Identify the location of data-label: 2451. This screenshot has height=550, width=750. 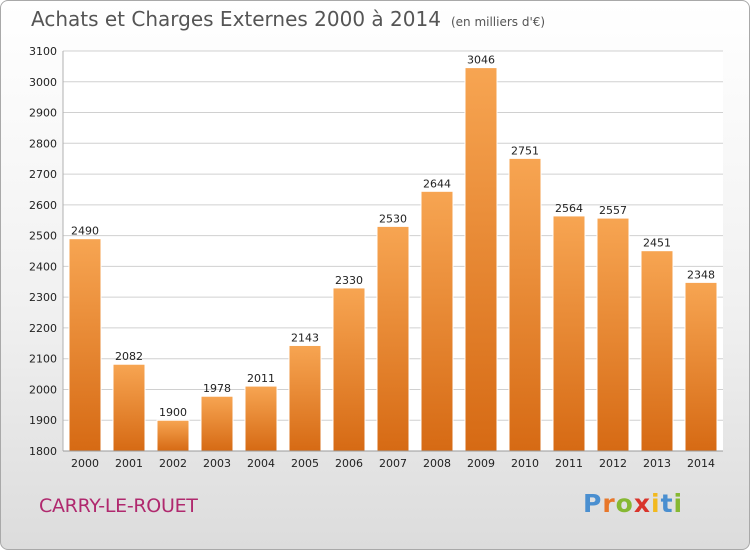
(657, 243).